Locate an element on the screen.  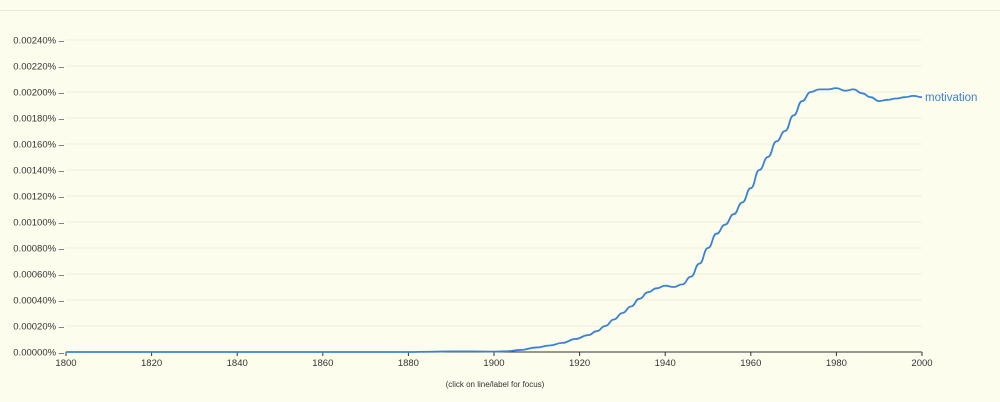
y-tick-label: 0.00160% – is located at coordinates (38, 145).